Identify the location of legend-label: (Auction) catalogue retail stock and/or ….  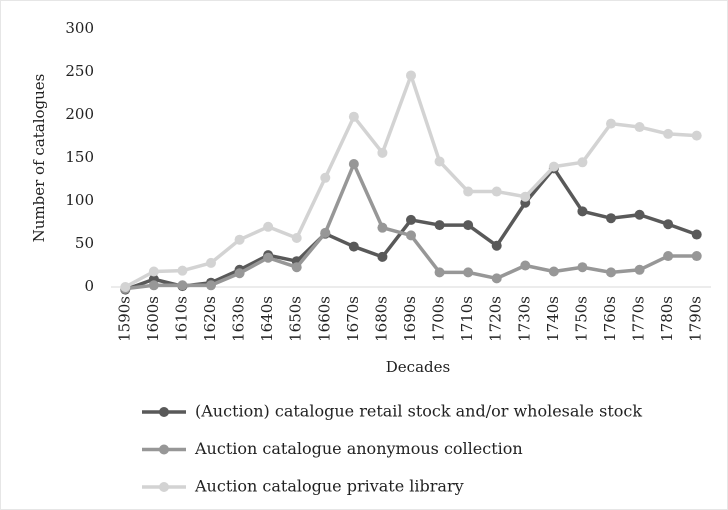
(418, 411).